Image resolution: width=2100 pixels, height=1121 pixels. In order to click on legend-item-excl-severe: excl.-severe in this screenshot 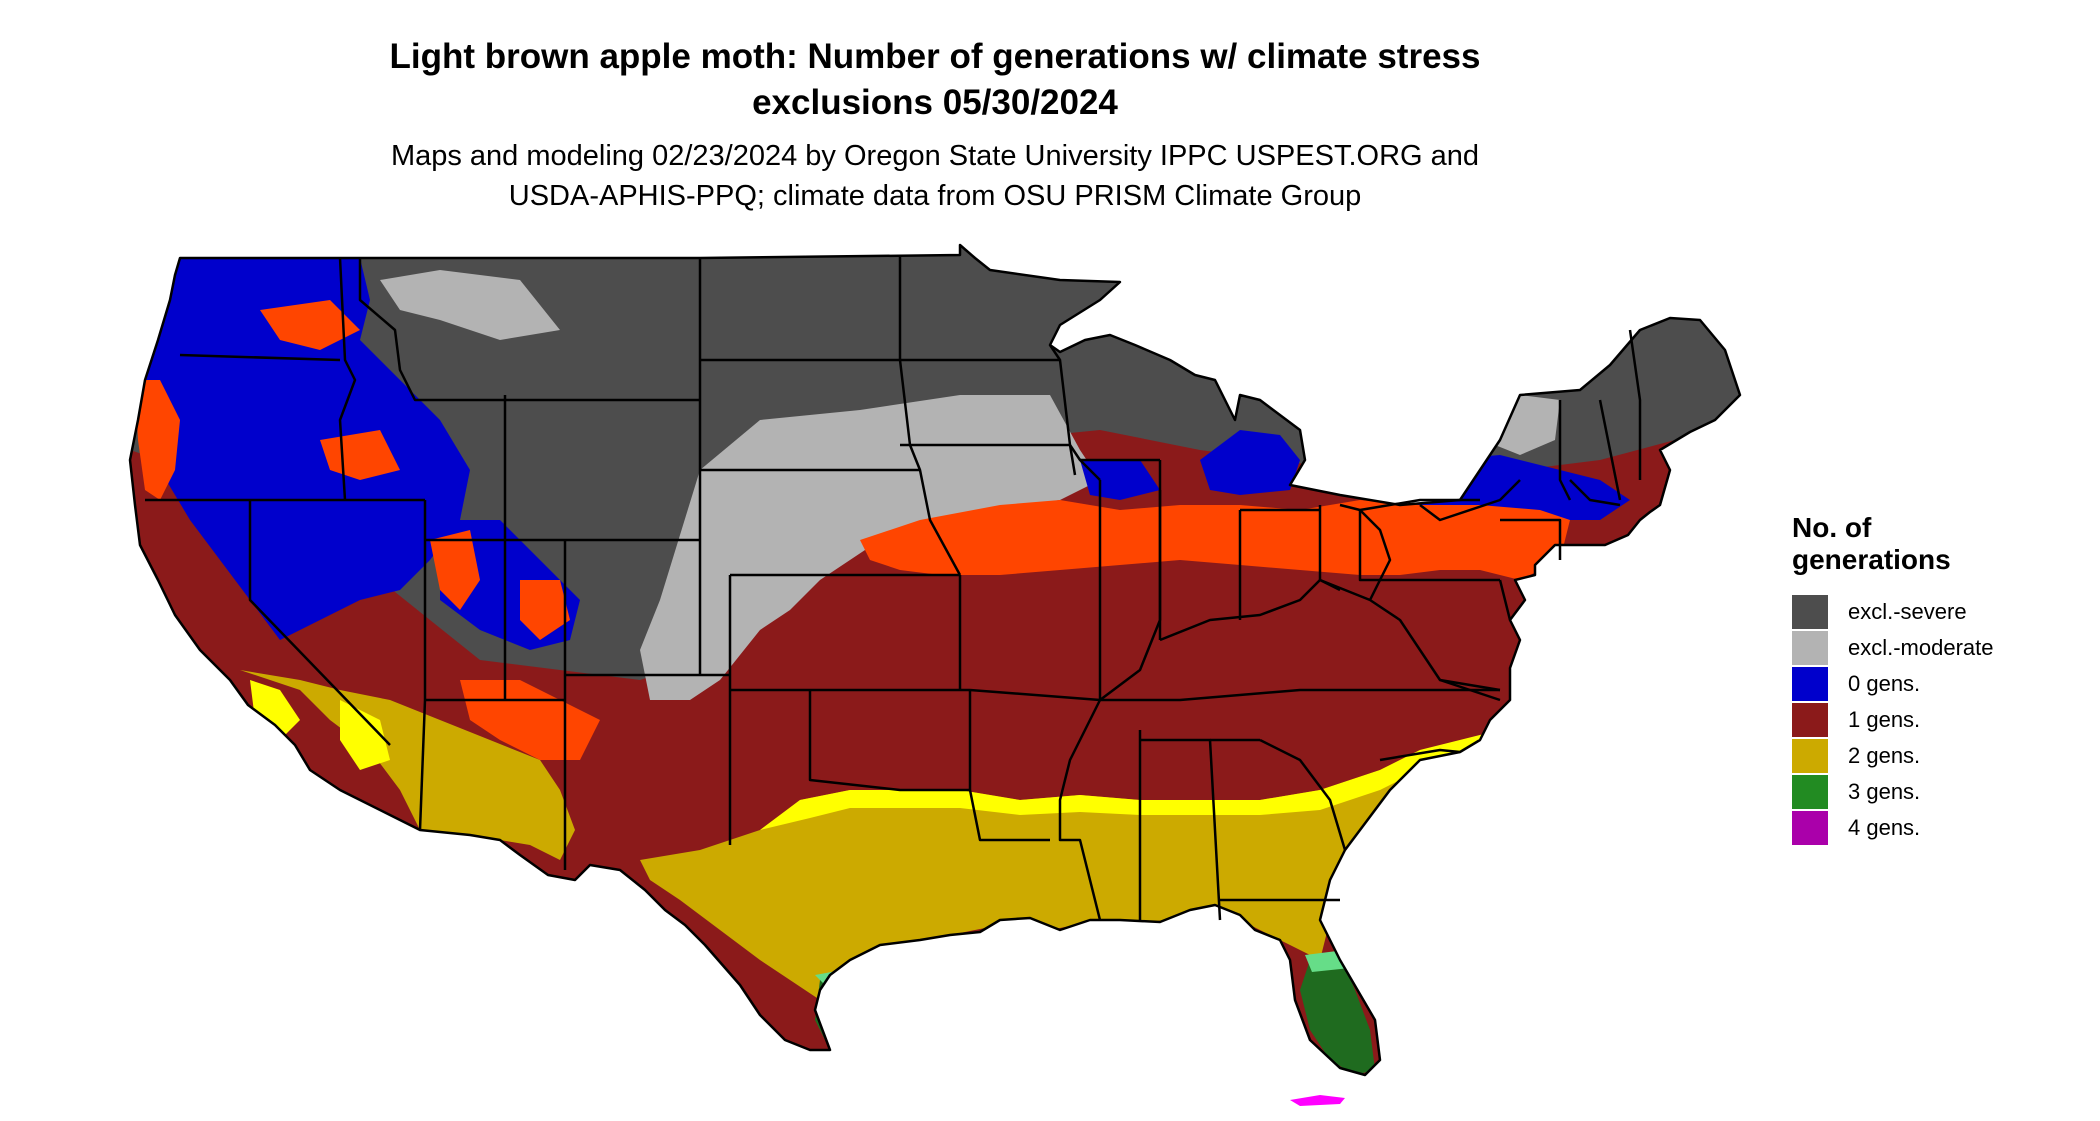, I will do `click(1937, 612)`.